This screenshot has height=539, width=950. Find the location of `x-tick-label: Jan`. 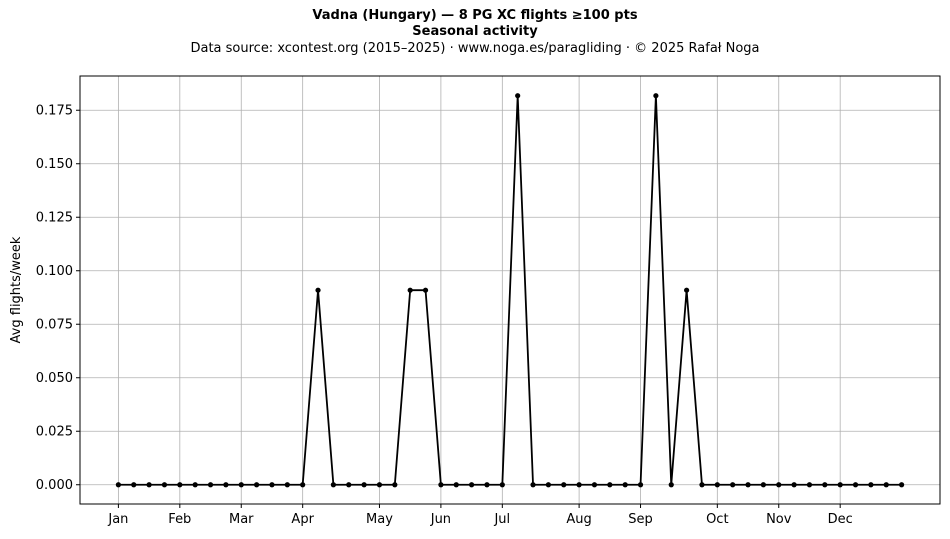

x-tick-label: Jan is located at coordinates (117, 519).